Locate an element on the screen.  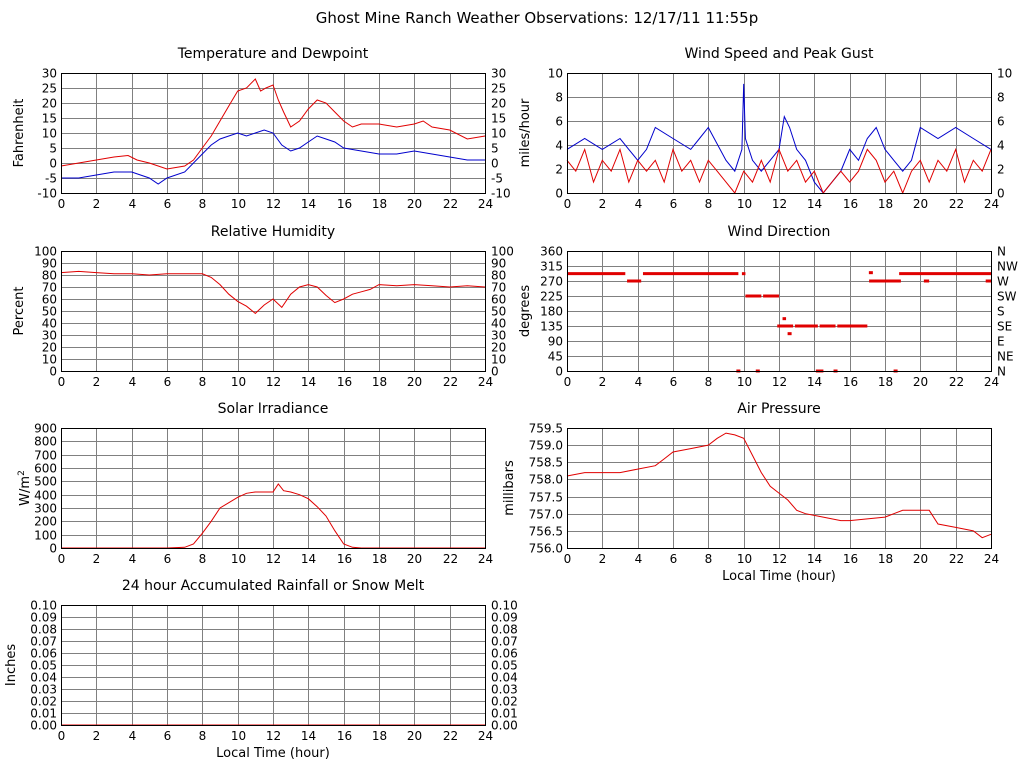
x-tick-label: 14 is located at coordinates (814, 382).